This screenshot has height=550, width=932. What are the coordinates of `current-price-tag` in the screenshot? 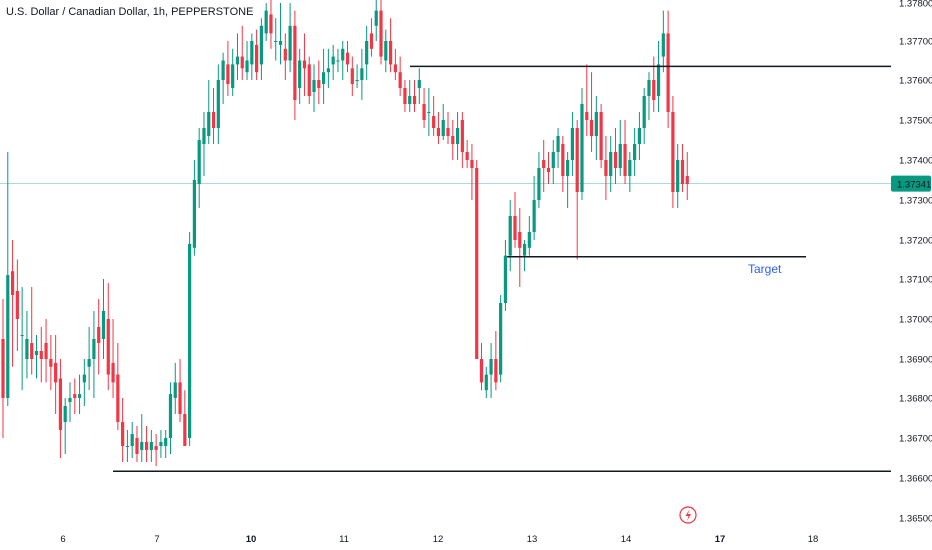 It's located at (911, 183).